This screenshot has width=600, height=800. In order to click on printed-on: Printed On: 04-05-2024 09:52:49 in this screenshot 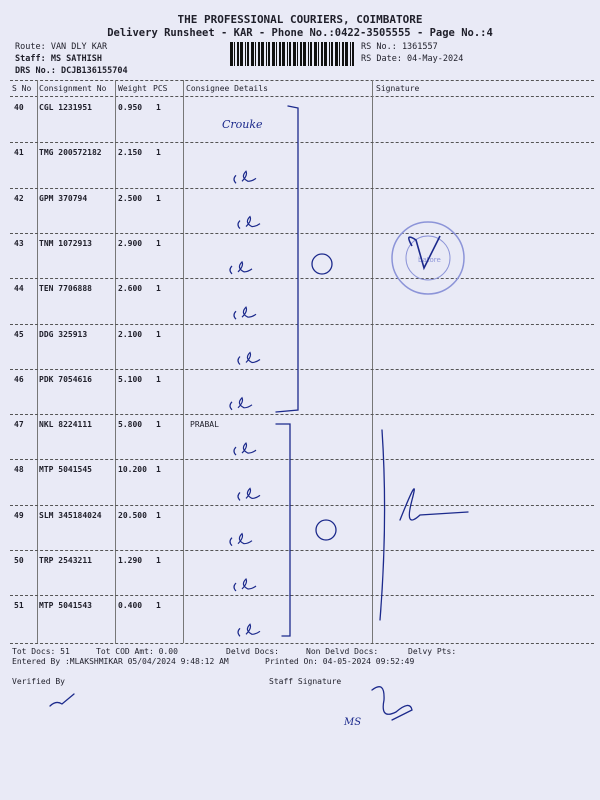, I will do `click(340, 661)`.